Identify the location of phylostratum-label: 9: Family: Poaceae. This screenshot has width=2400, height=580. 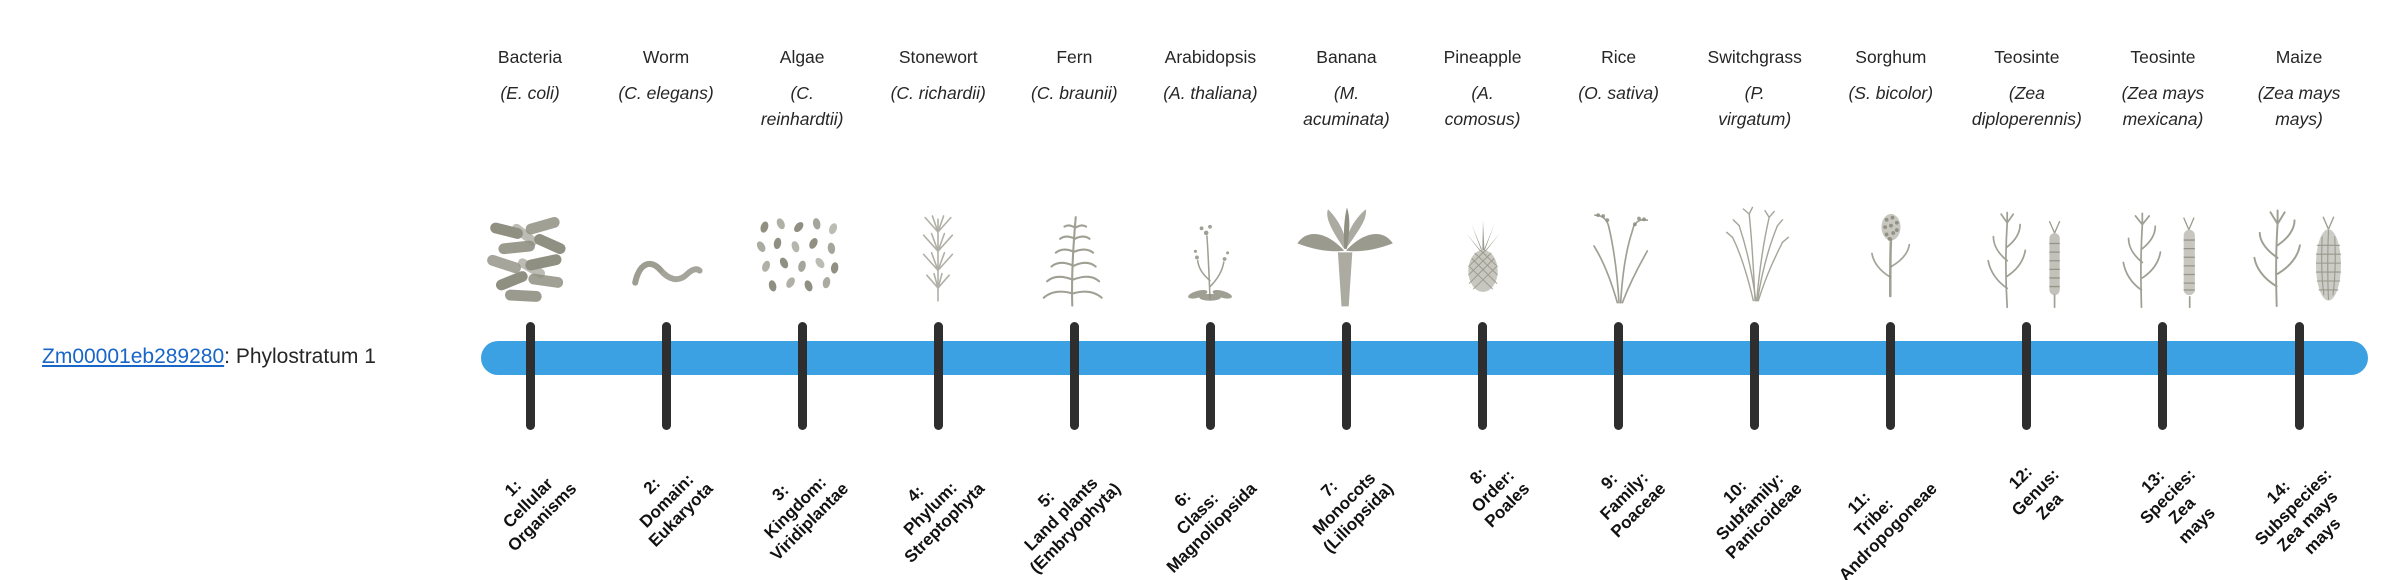
(1624, 496).